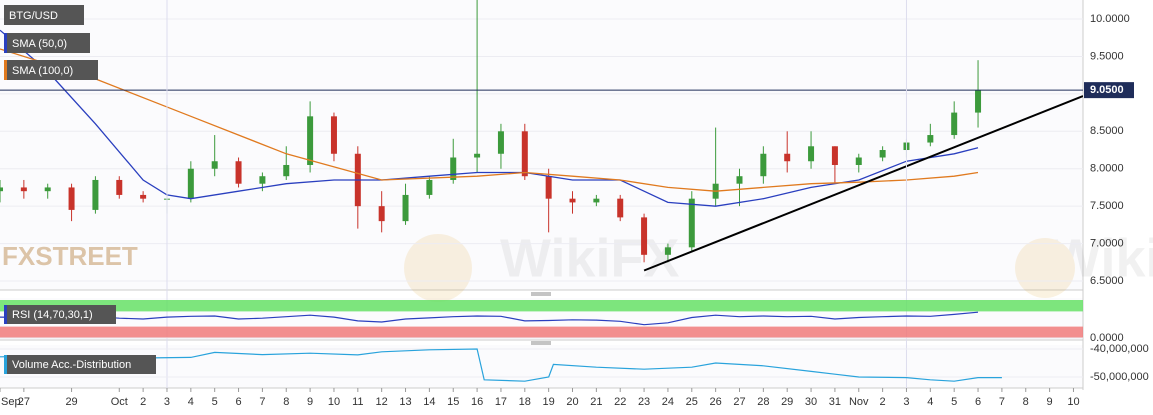  I want to click on x-tick-label: 25, so click(692, 402).